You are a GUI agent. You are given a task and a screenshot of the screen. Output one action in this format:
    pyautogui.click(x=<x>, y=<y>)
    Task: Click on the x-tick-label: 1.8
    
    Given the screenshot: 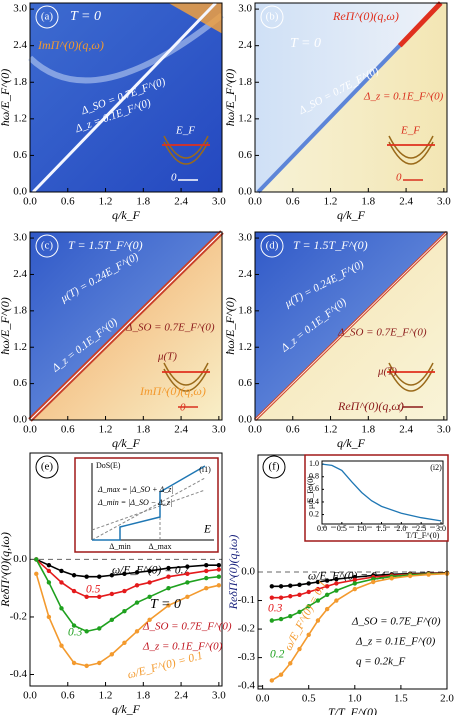 What is the action you would take?
    pyautogui.click(x=143, y=202)
    